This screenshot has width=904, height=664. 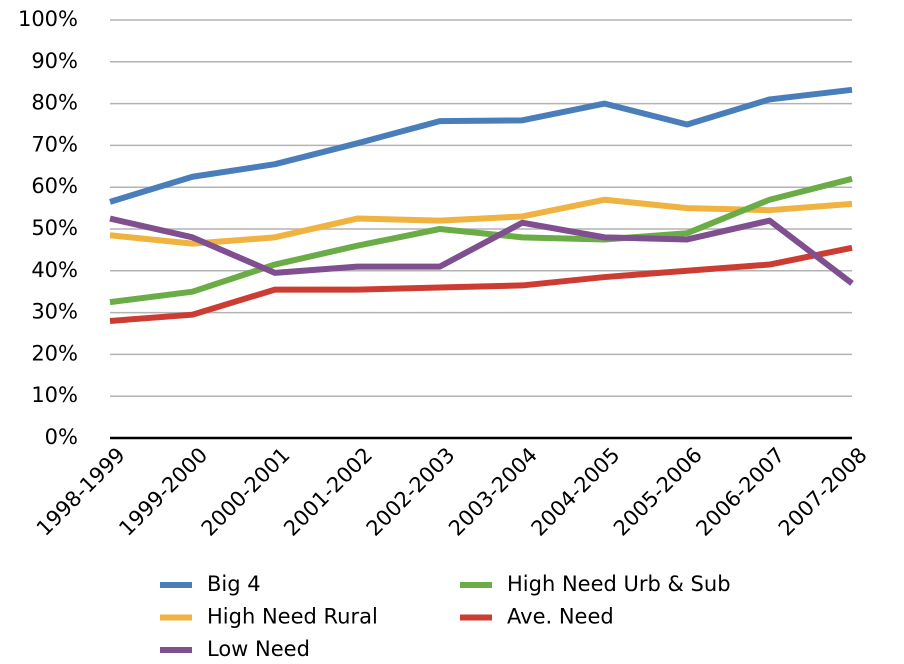 I want to click on x-tick-label: 1998-1999, so click(x=81, y=492).